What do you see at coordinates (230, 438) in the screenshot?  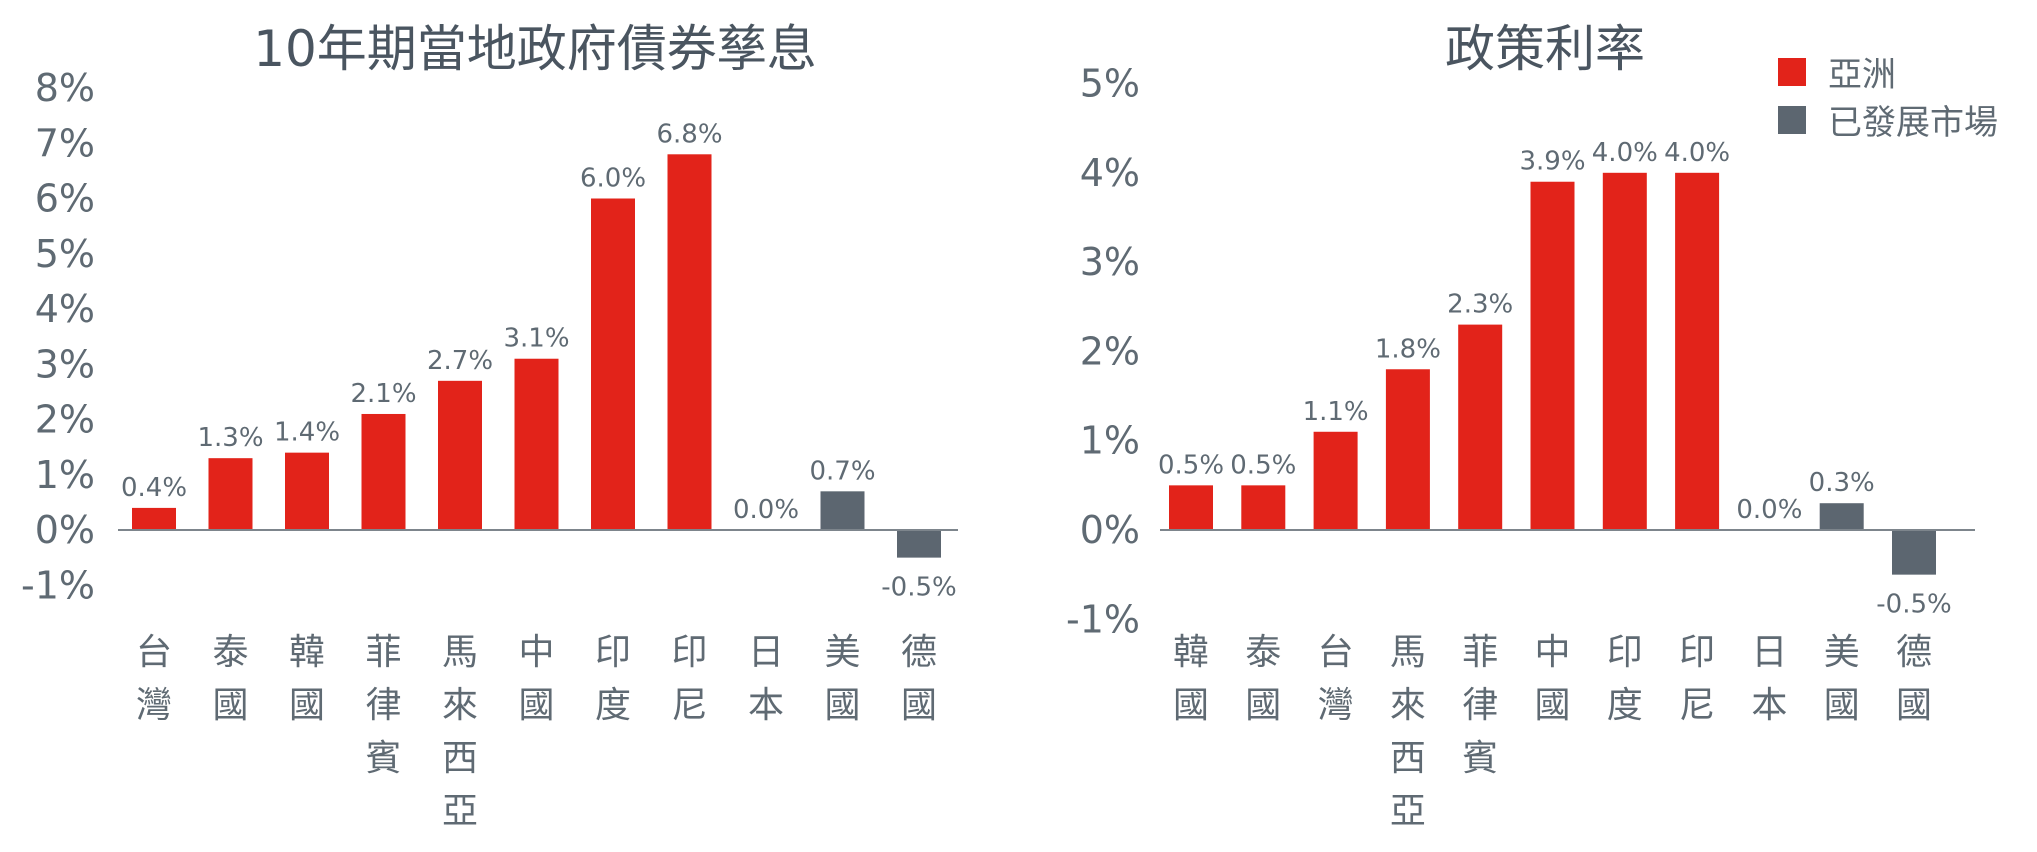 I see `data-label: 1.3%` at bounding box center [230, 438].